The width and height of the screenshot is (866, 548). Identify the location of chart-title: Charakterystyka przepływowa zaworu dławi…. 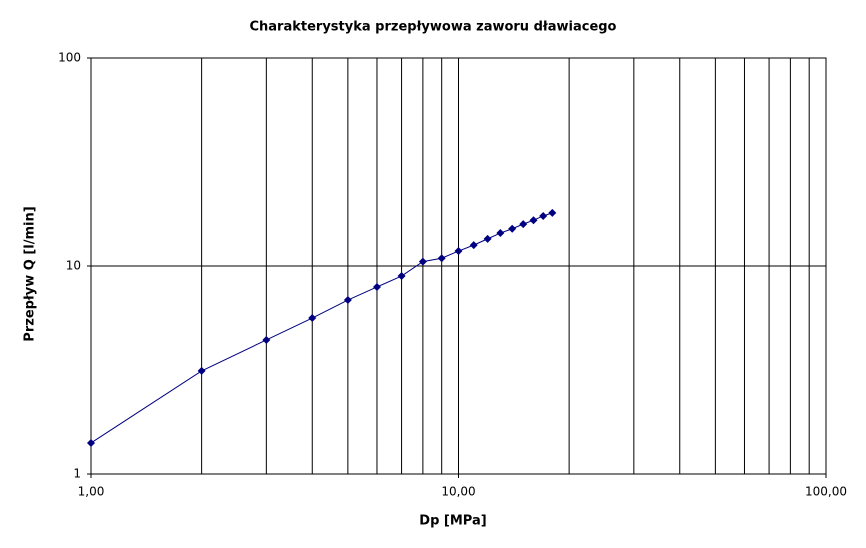
(432, 27).